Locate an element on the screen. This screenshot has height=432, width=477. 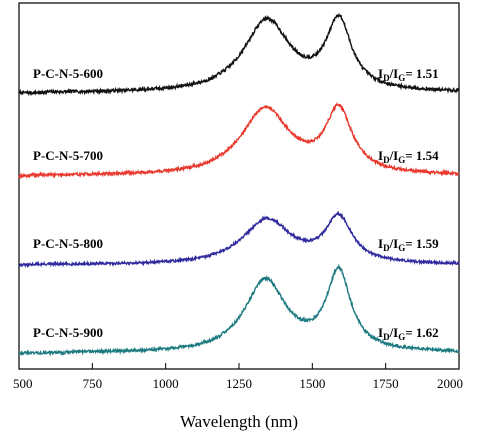
x-tick-label-1000: 1000 is located at coordinates (166, 383).